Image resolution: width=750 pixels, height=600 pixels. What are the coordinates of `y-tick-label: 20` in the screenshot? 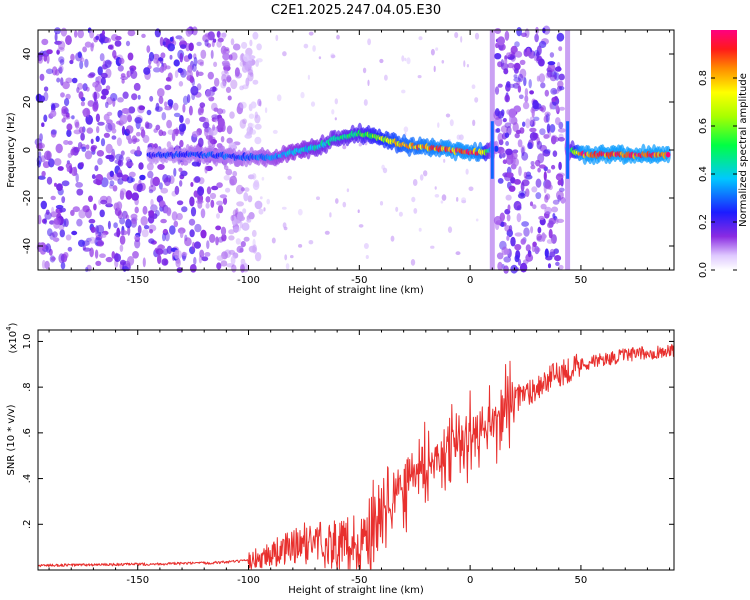 It's located at (27, 102).